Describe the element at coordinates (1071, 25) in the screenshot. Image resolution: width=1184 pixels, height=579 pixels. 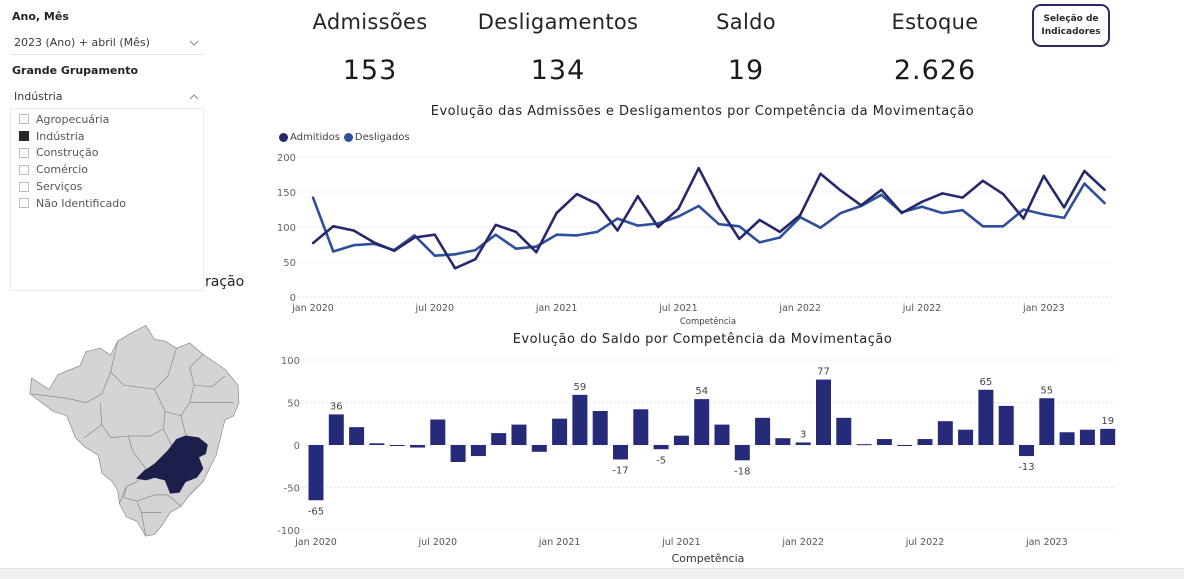
I see `indicator-selection-button: Seleção de Indicadores` at that location.